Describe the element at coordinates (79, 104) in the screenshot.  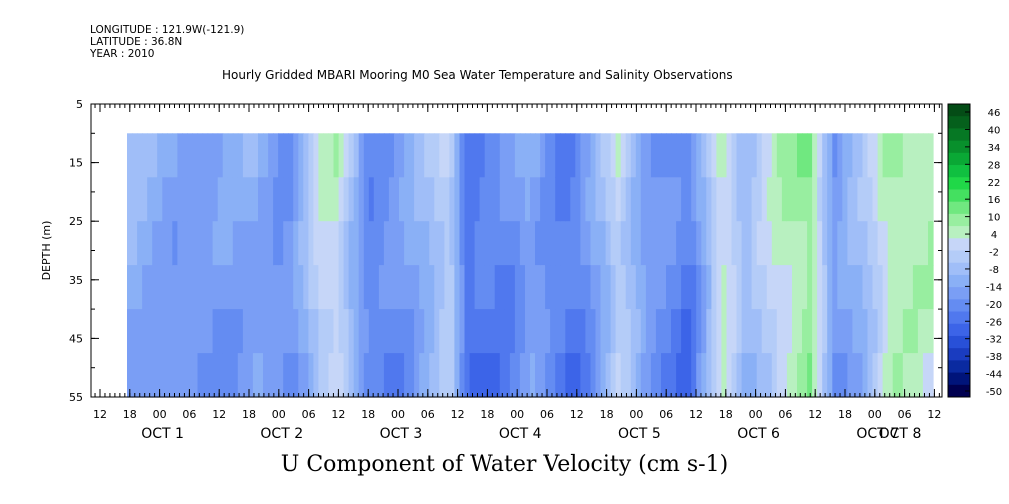
I see `y-tick-label: 5` at that location.